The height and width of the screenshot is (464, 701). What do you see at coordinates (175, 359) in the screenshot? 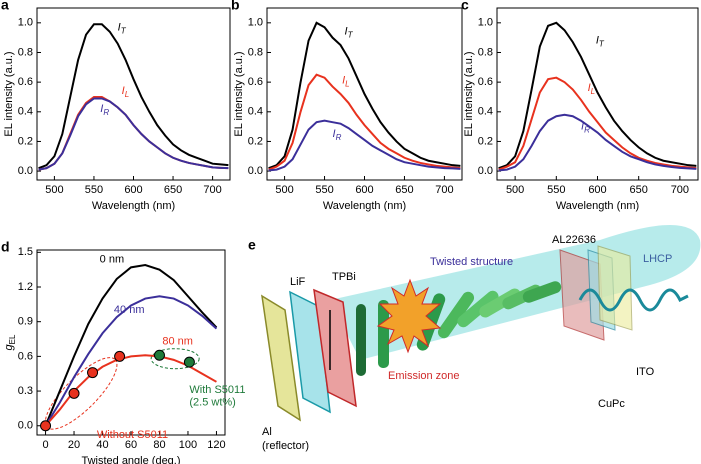
I see `ellipse-annotation` at bounding box center [175, 359].